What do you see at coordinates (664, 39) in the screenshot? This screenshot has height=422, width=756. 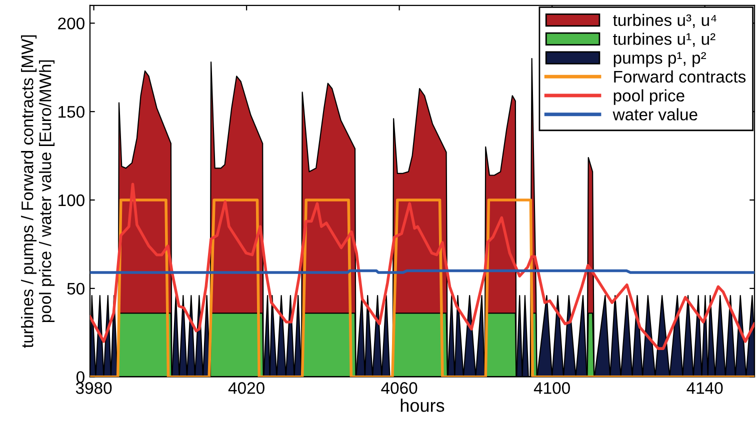 I see `legend-label: turbines u¹, u²` at bounding box center [664, 39].